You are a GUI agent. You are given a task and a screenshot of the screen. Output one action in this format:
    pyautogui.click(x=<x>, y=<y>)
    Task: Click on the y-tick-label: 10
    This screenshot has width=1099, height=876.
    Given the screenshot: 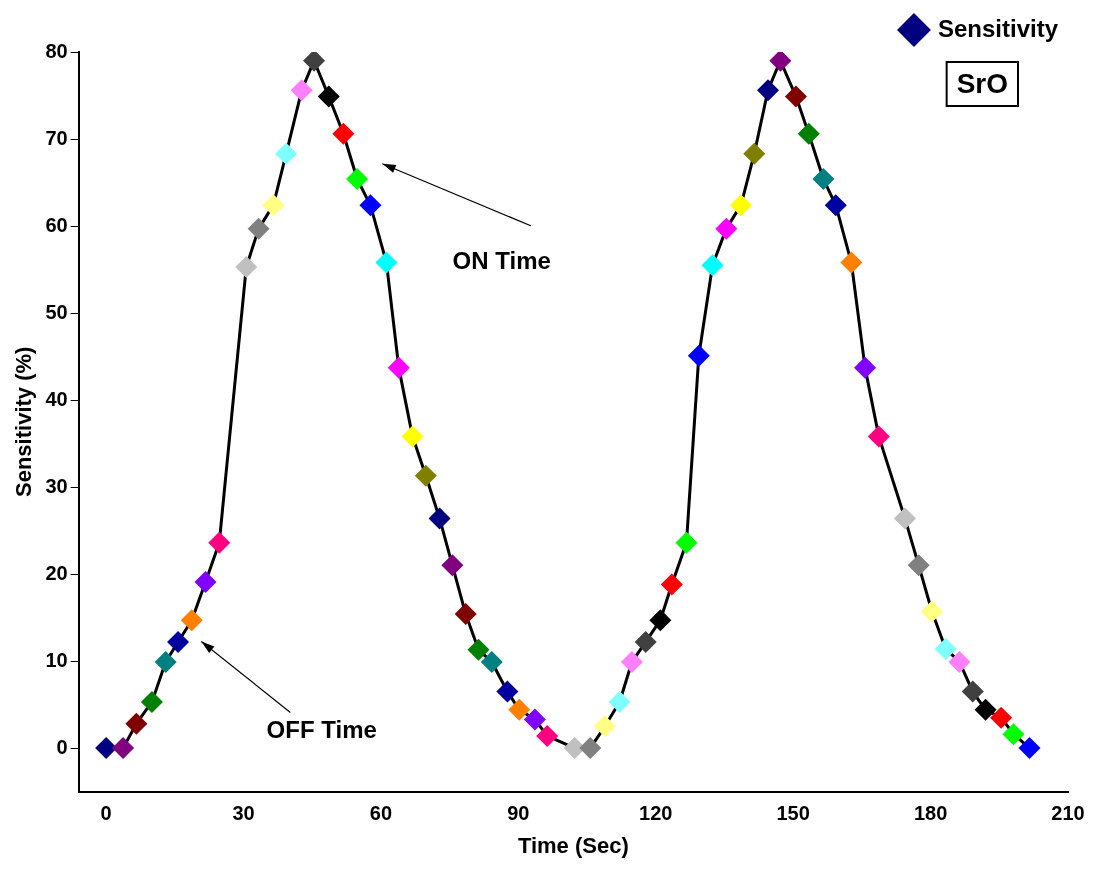 What is the action you would take?
    pyautogui.click(x=56, y=659)
    